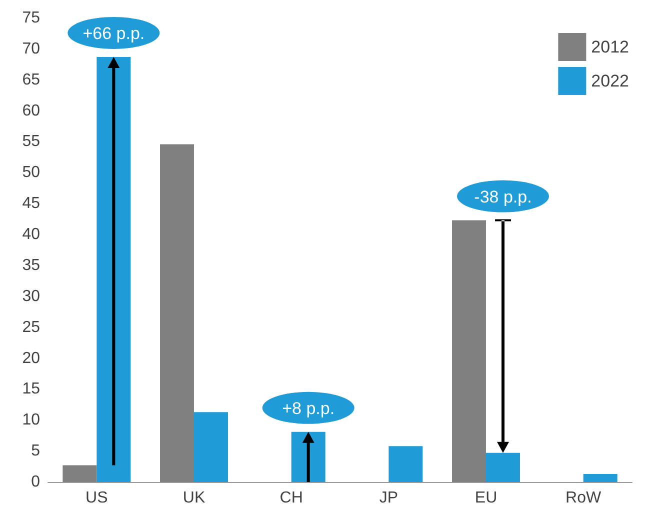  What do you see at coordinates (31, 389) in the screenshot?
I see `y-tick-label: 15` at bounding box center [31, 389].